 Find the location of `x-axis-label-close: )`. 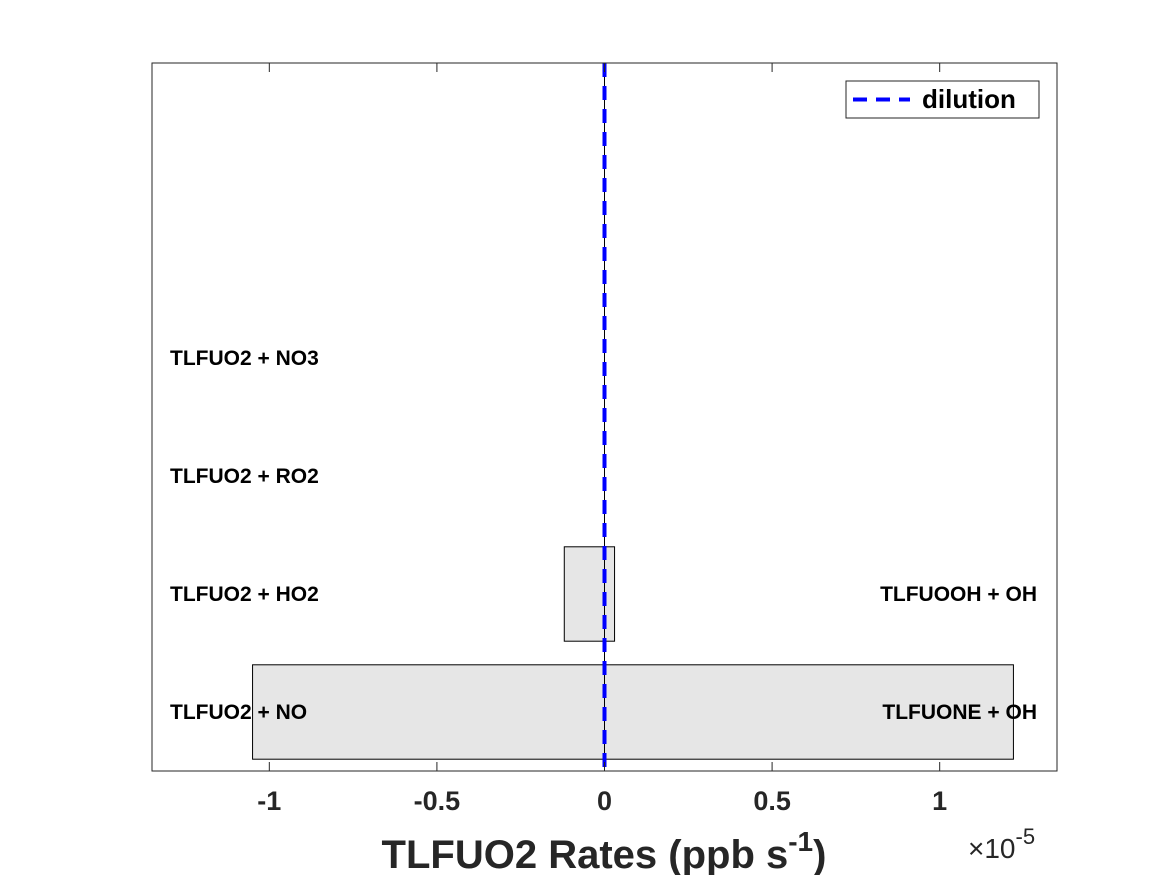

x-axis-label-close: ) is located at coordinates (819, 854).